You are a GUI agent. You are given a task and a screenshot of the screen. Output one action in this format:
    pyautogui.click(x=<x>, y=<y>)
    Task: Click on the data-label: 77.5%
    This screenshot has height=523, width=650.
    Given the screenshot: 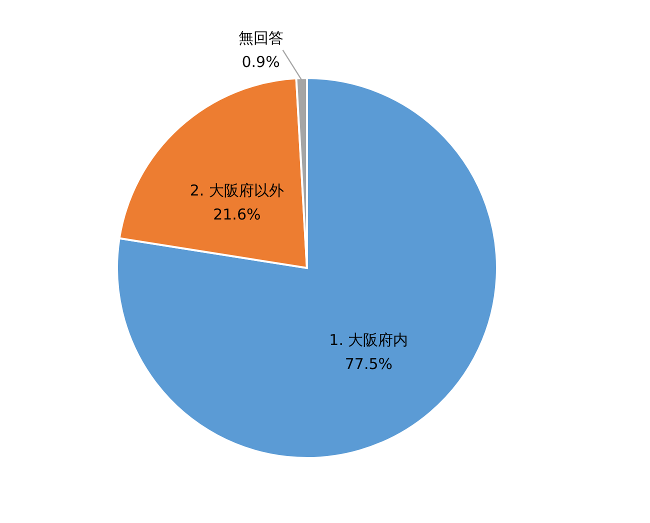 What is the action you would take?
    pyautogui.click(x=368, y=364)
    